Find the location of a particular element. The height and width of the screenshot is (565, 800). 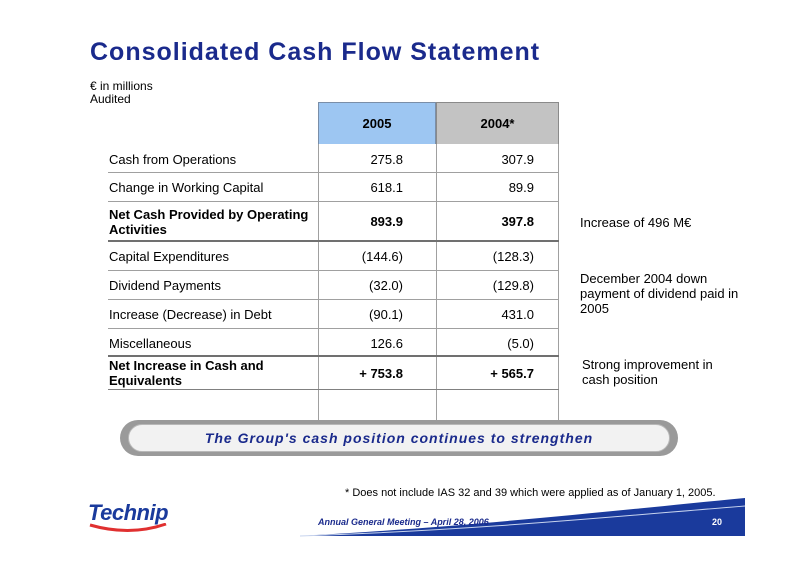

value-2004: (5.0) is located at coordinates (520, 343).